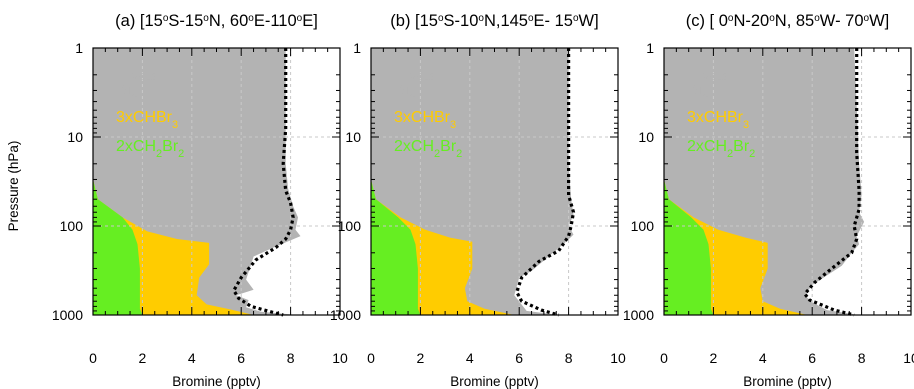 The image size is (914, 389). Describe the element at coordinates (13, 186) in the screenshot. I see `y-axis-title: Pressure (hPa)` at that location.